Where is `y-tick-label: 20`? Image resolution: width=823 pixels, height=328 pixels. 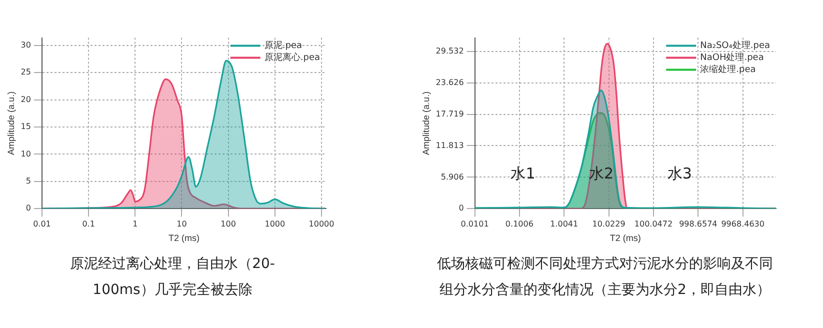
y-tick-label: 20 is located at coordinates (25, 99).